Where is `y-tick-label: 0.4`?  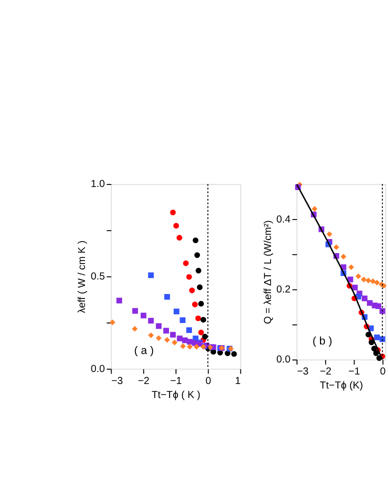
y-tick-label: 0.4 is located at coordinates (283, 220).